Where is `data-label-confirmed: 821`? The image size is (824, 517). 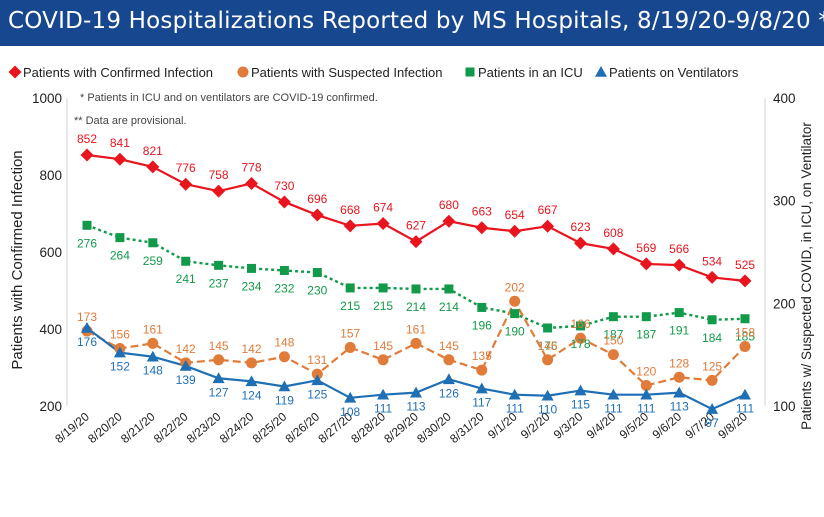
data-label-confirmed: 821 is located at coordinates (153, 151).